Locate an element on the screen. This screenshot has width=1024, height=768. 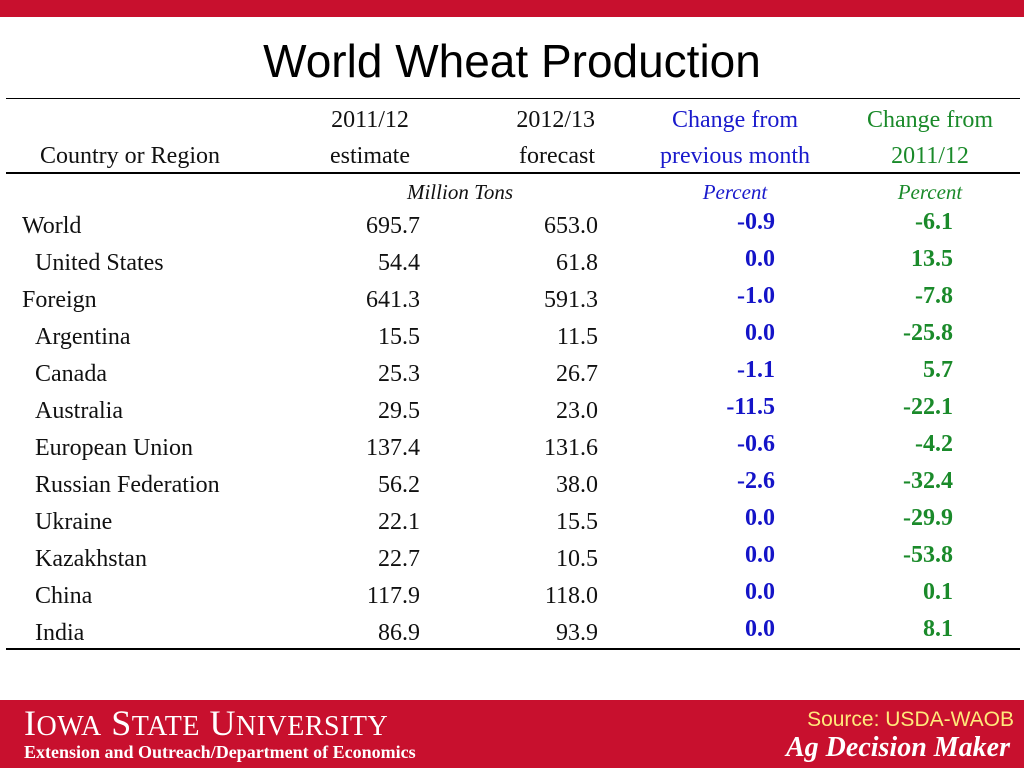
university-wordmark: IOWA STATE UNIVERSITY is located at coordinates (206, 723).